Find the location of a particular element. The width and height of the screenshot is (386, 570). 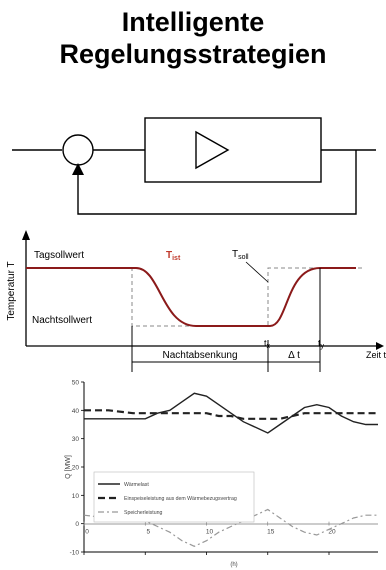

feedback-line is located at coordinates (217, 182).